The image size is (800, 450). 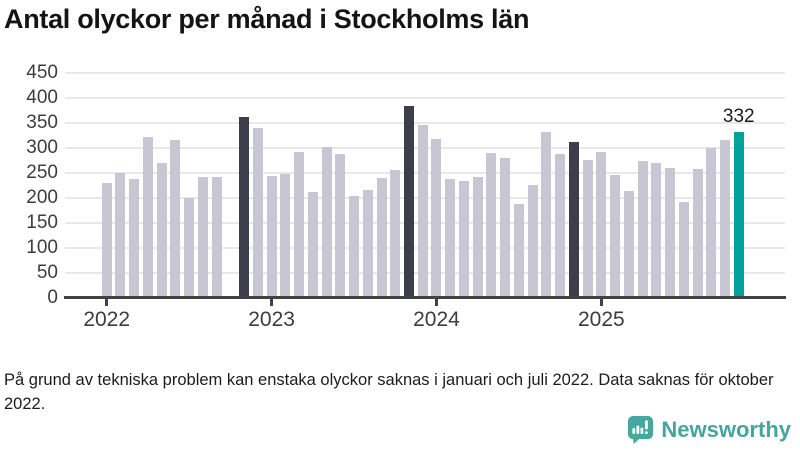 I want to click on x-axis-line, so click(x=425, y=297).